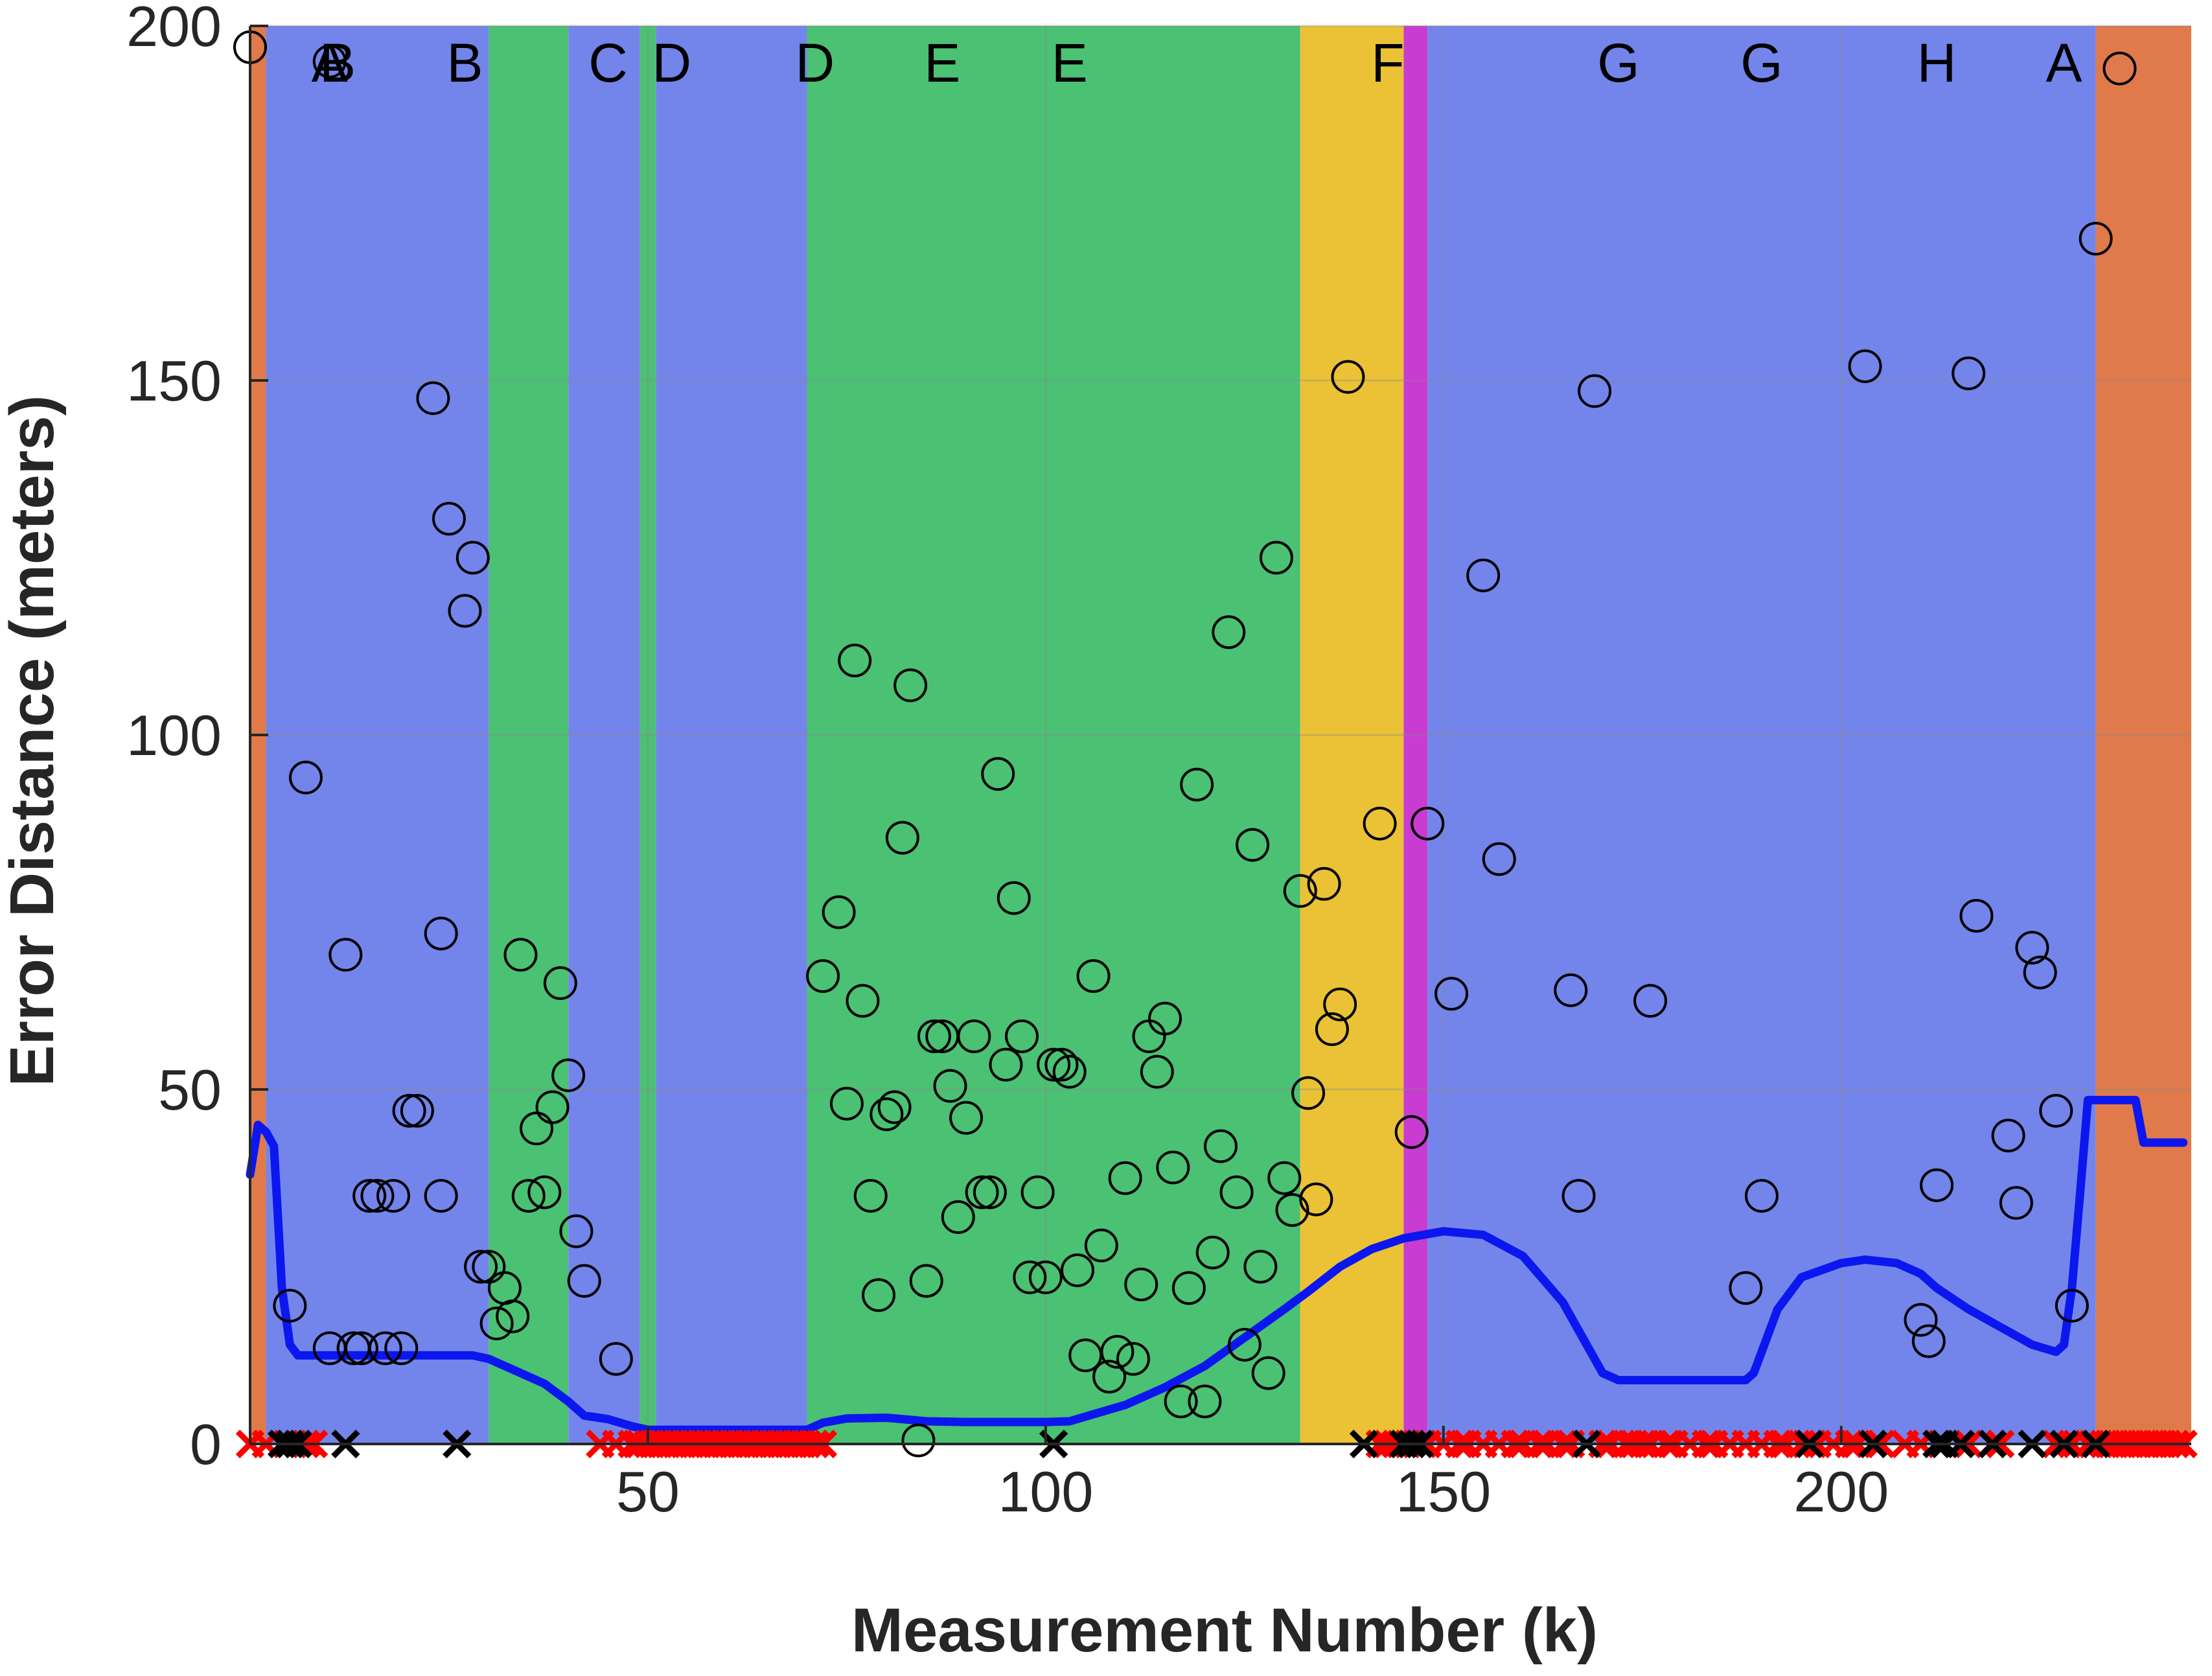 The image size is (2212, 1676). Describe the element at coordinates (1937, 62) in the screenshot. I see `region-label: H` at that location.